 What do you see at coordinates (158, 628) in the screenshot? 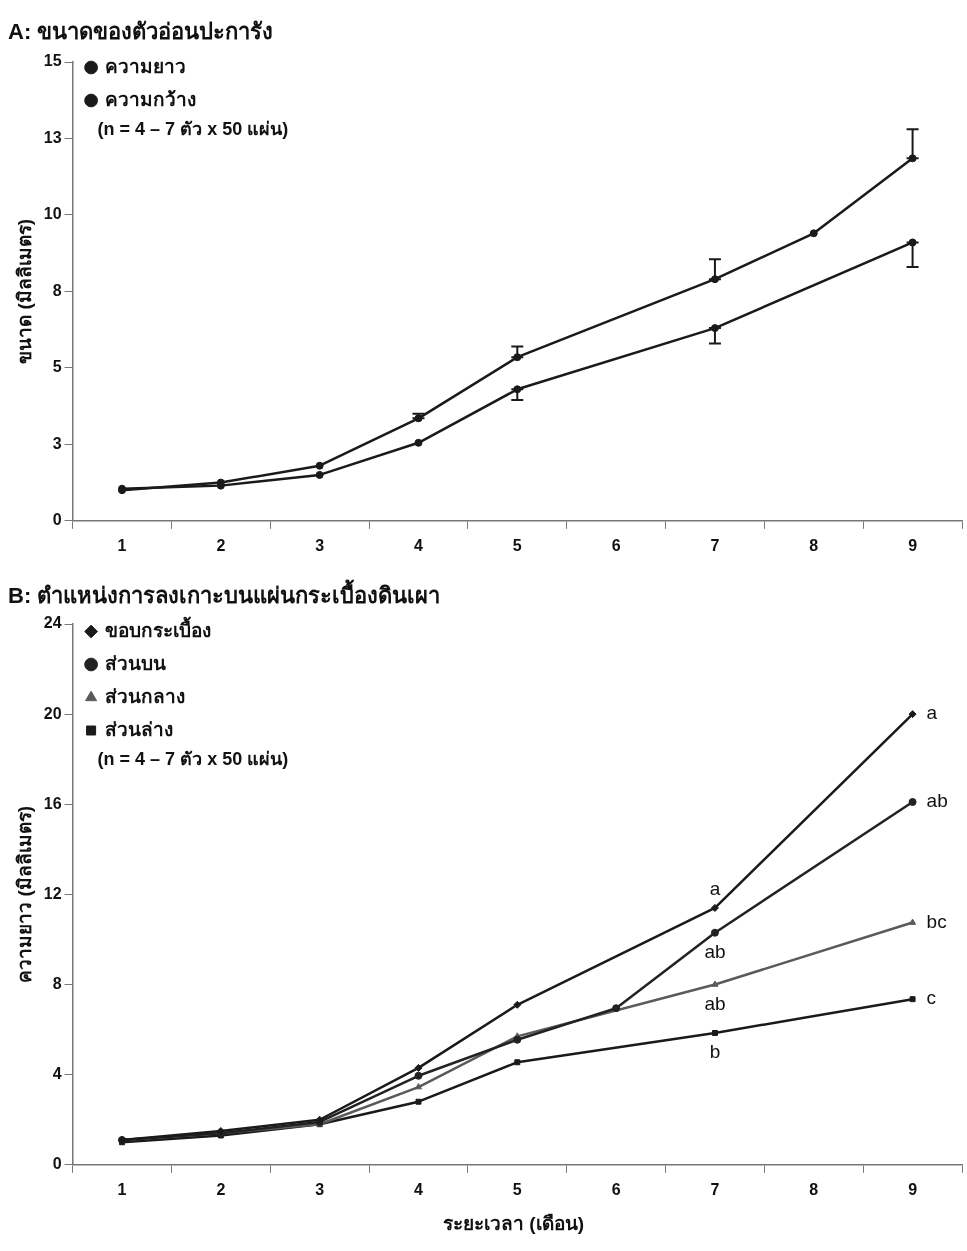
I see `legend-label: ขอบกระเบื้อง` at bounding box center [158, 628].